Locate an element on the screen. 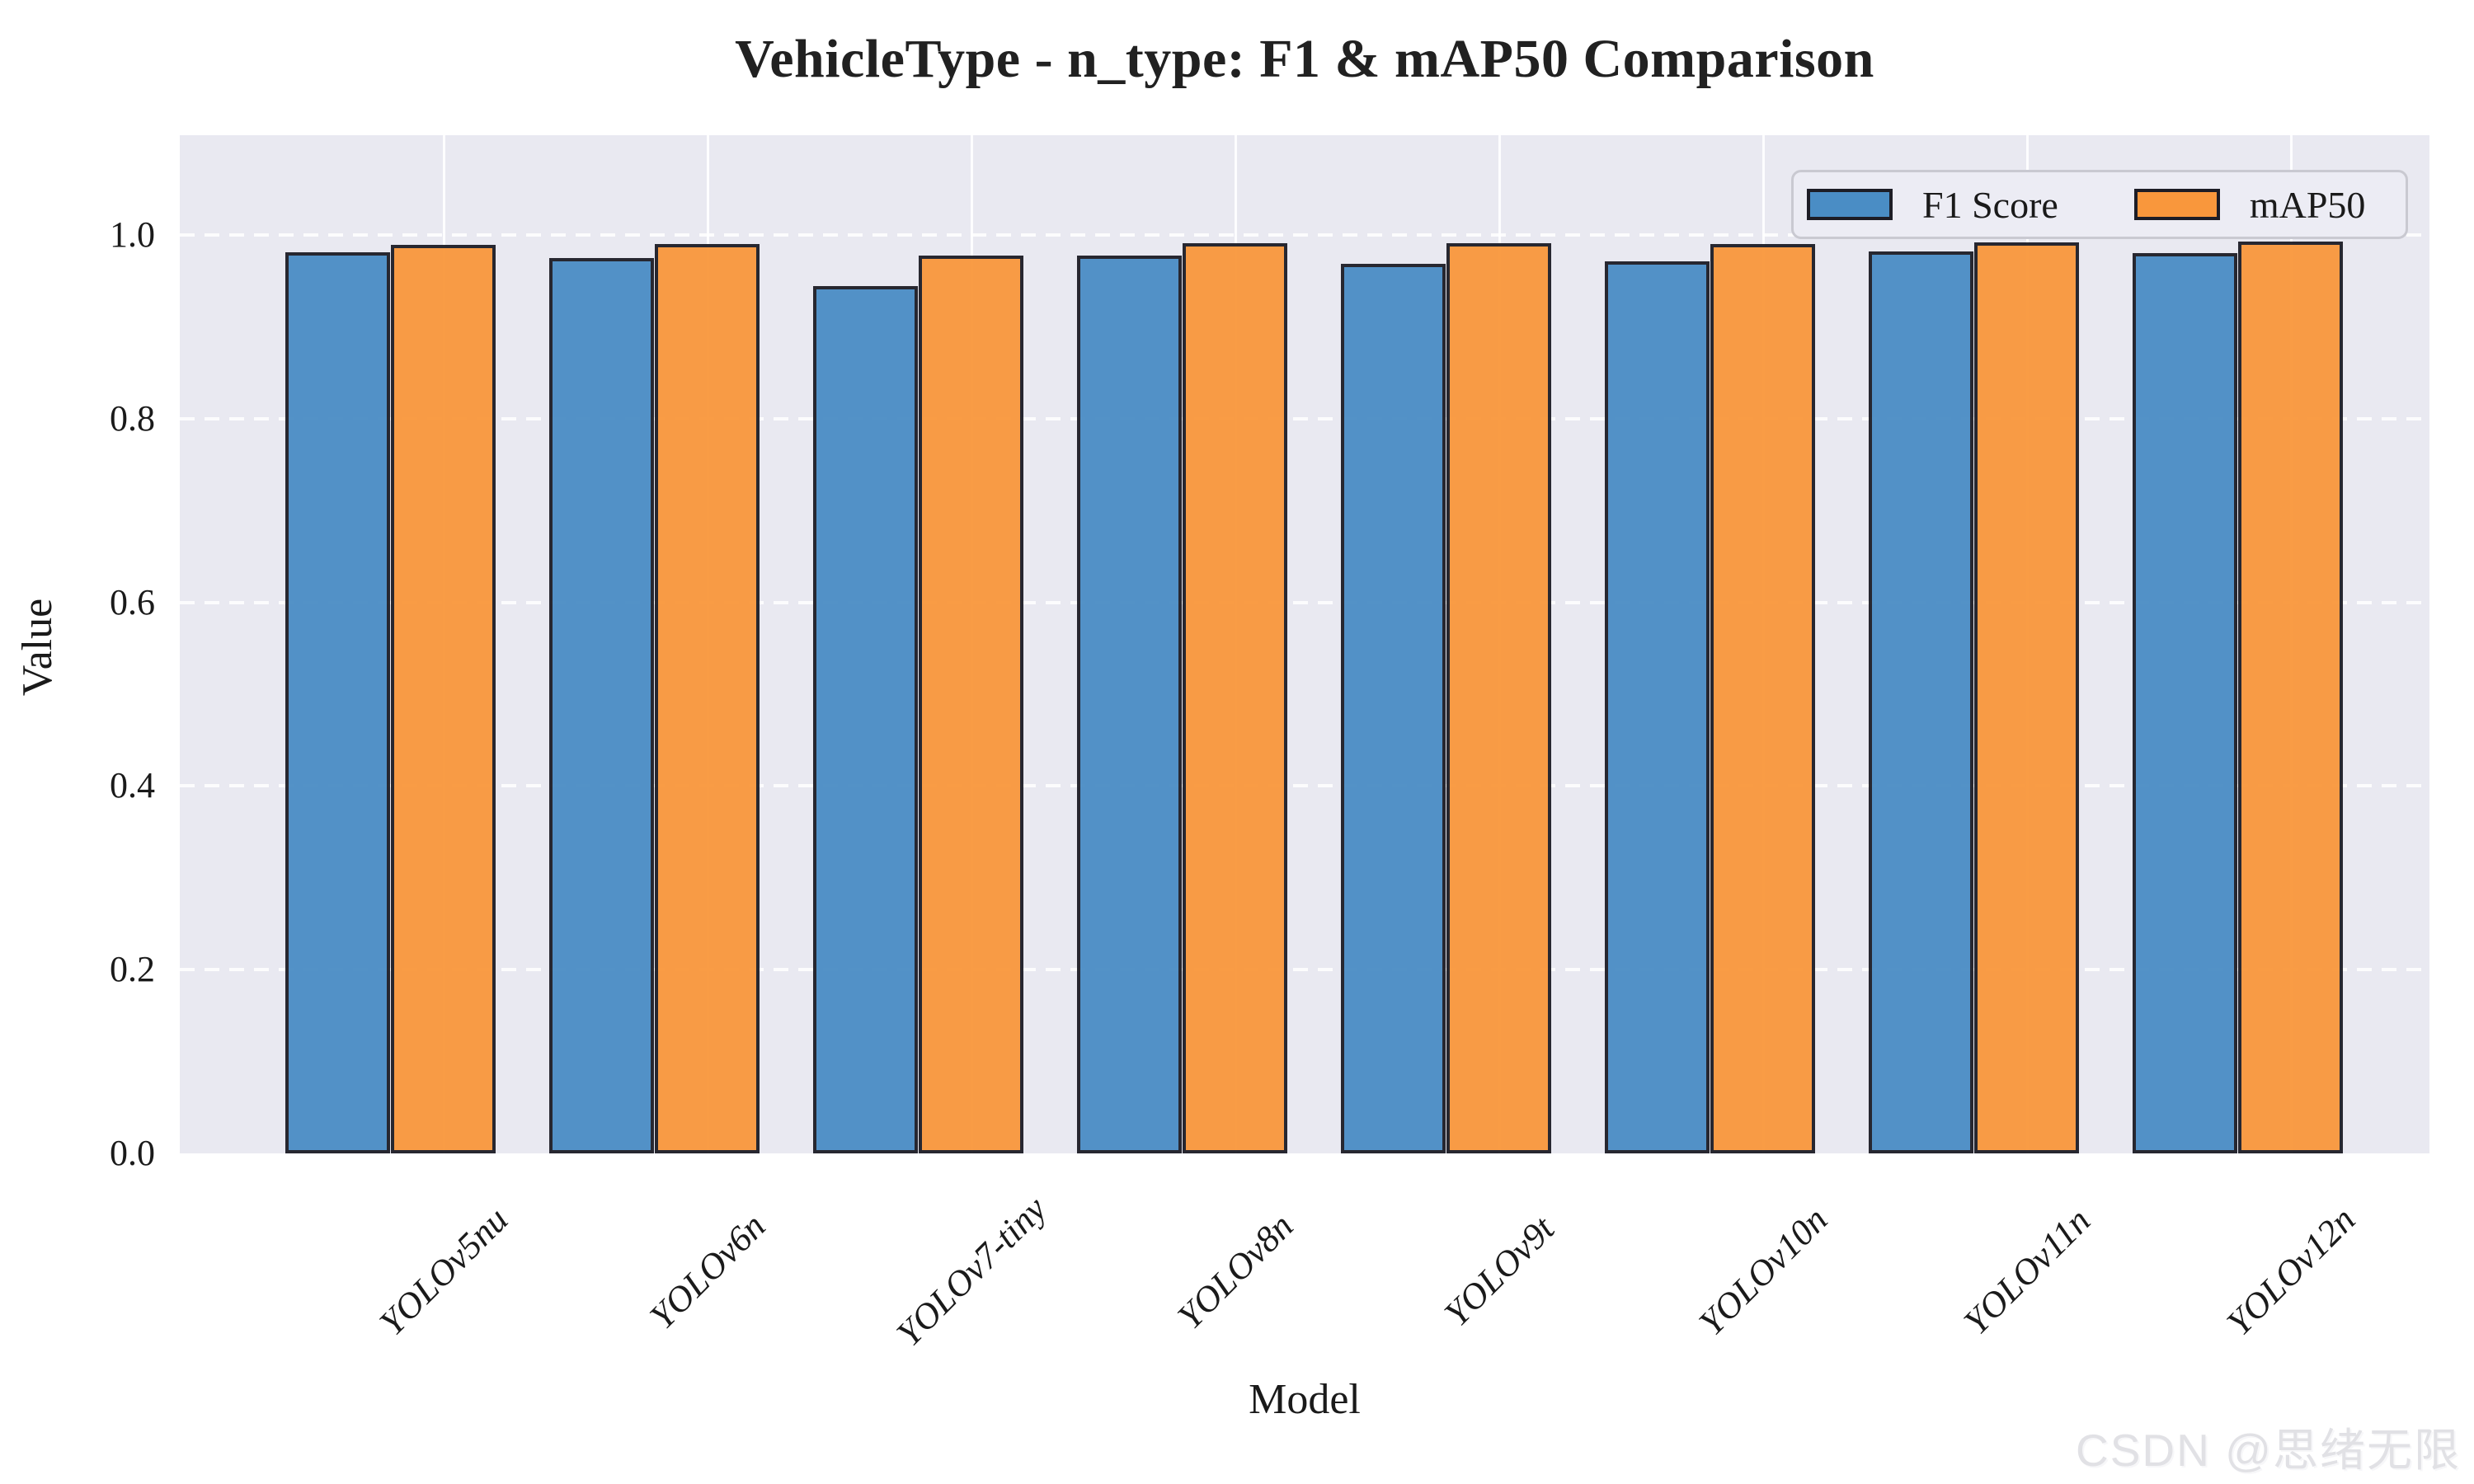  bar-f1-yolov11n is located at coordinates (1921, 702).